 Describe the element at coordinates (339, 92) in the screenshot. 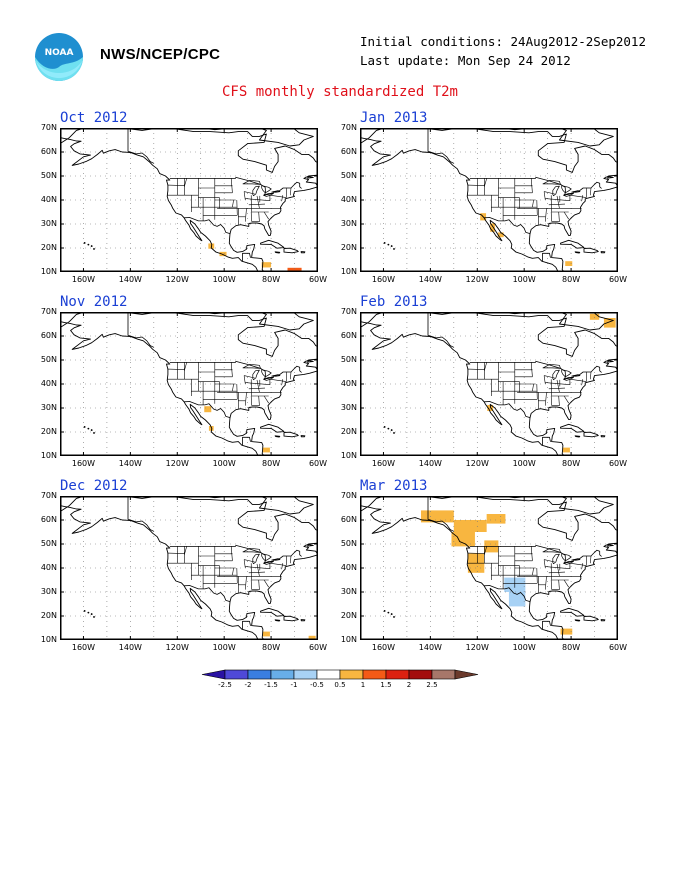

I see `page-title: CFS monthly standardized T2m` at that location.